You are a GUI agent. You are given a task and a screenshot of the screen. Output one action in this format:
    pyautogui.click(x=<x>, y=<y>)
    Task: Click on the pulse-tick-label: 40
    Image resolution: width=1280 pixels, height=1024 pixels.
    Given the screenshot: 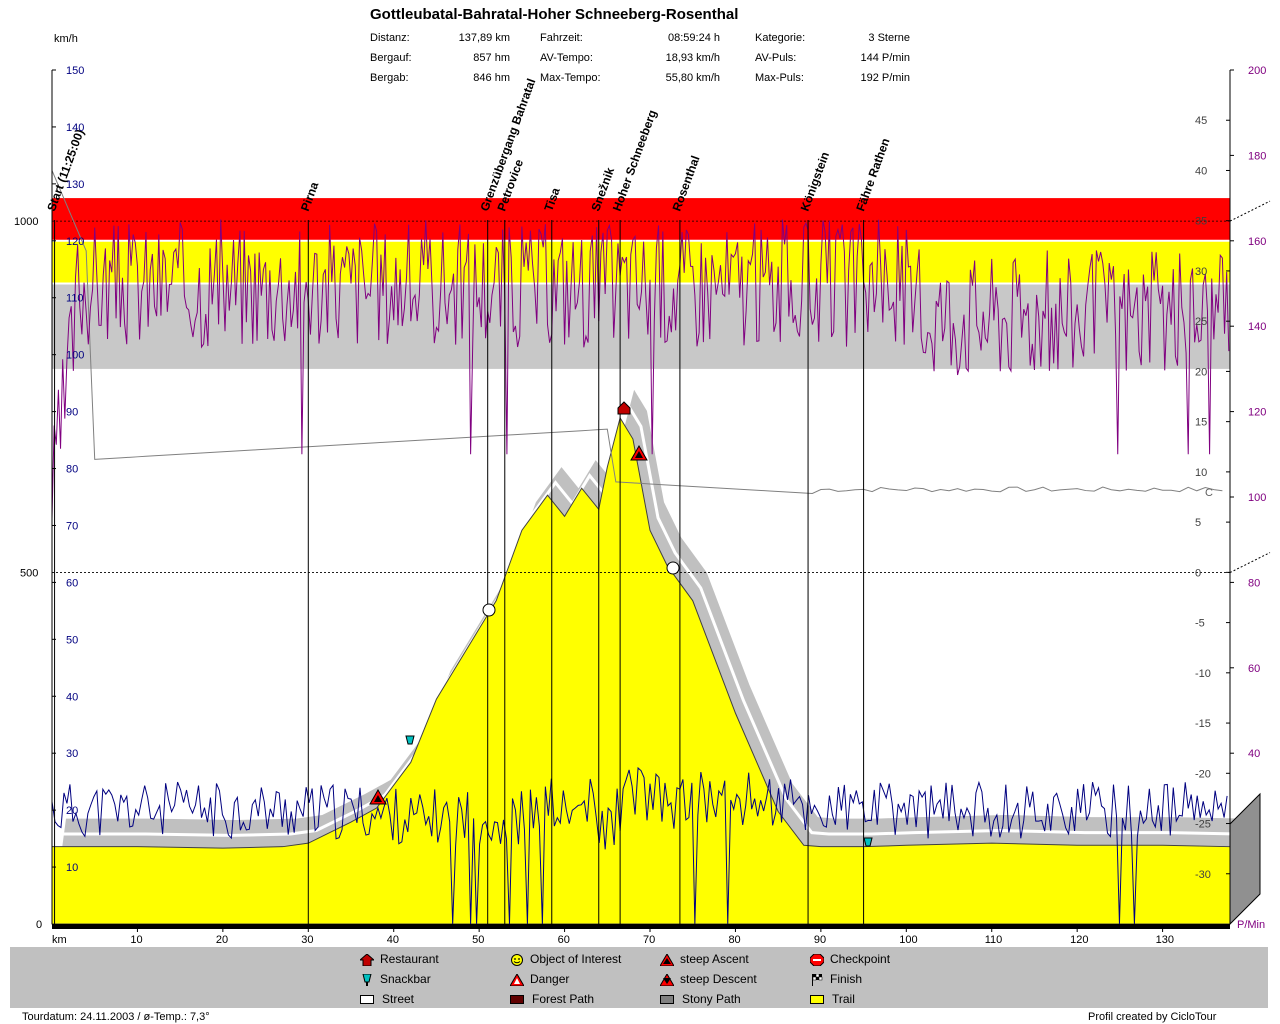 What is the action you would take?
    pyautogui.click(x=1254, y=754)
    